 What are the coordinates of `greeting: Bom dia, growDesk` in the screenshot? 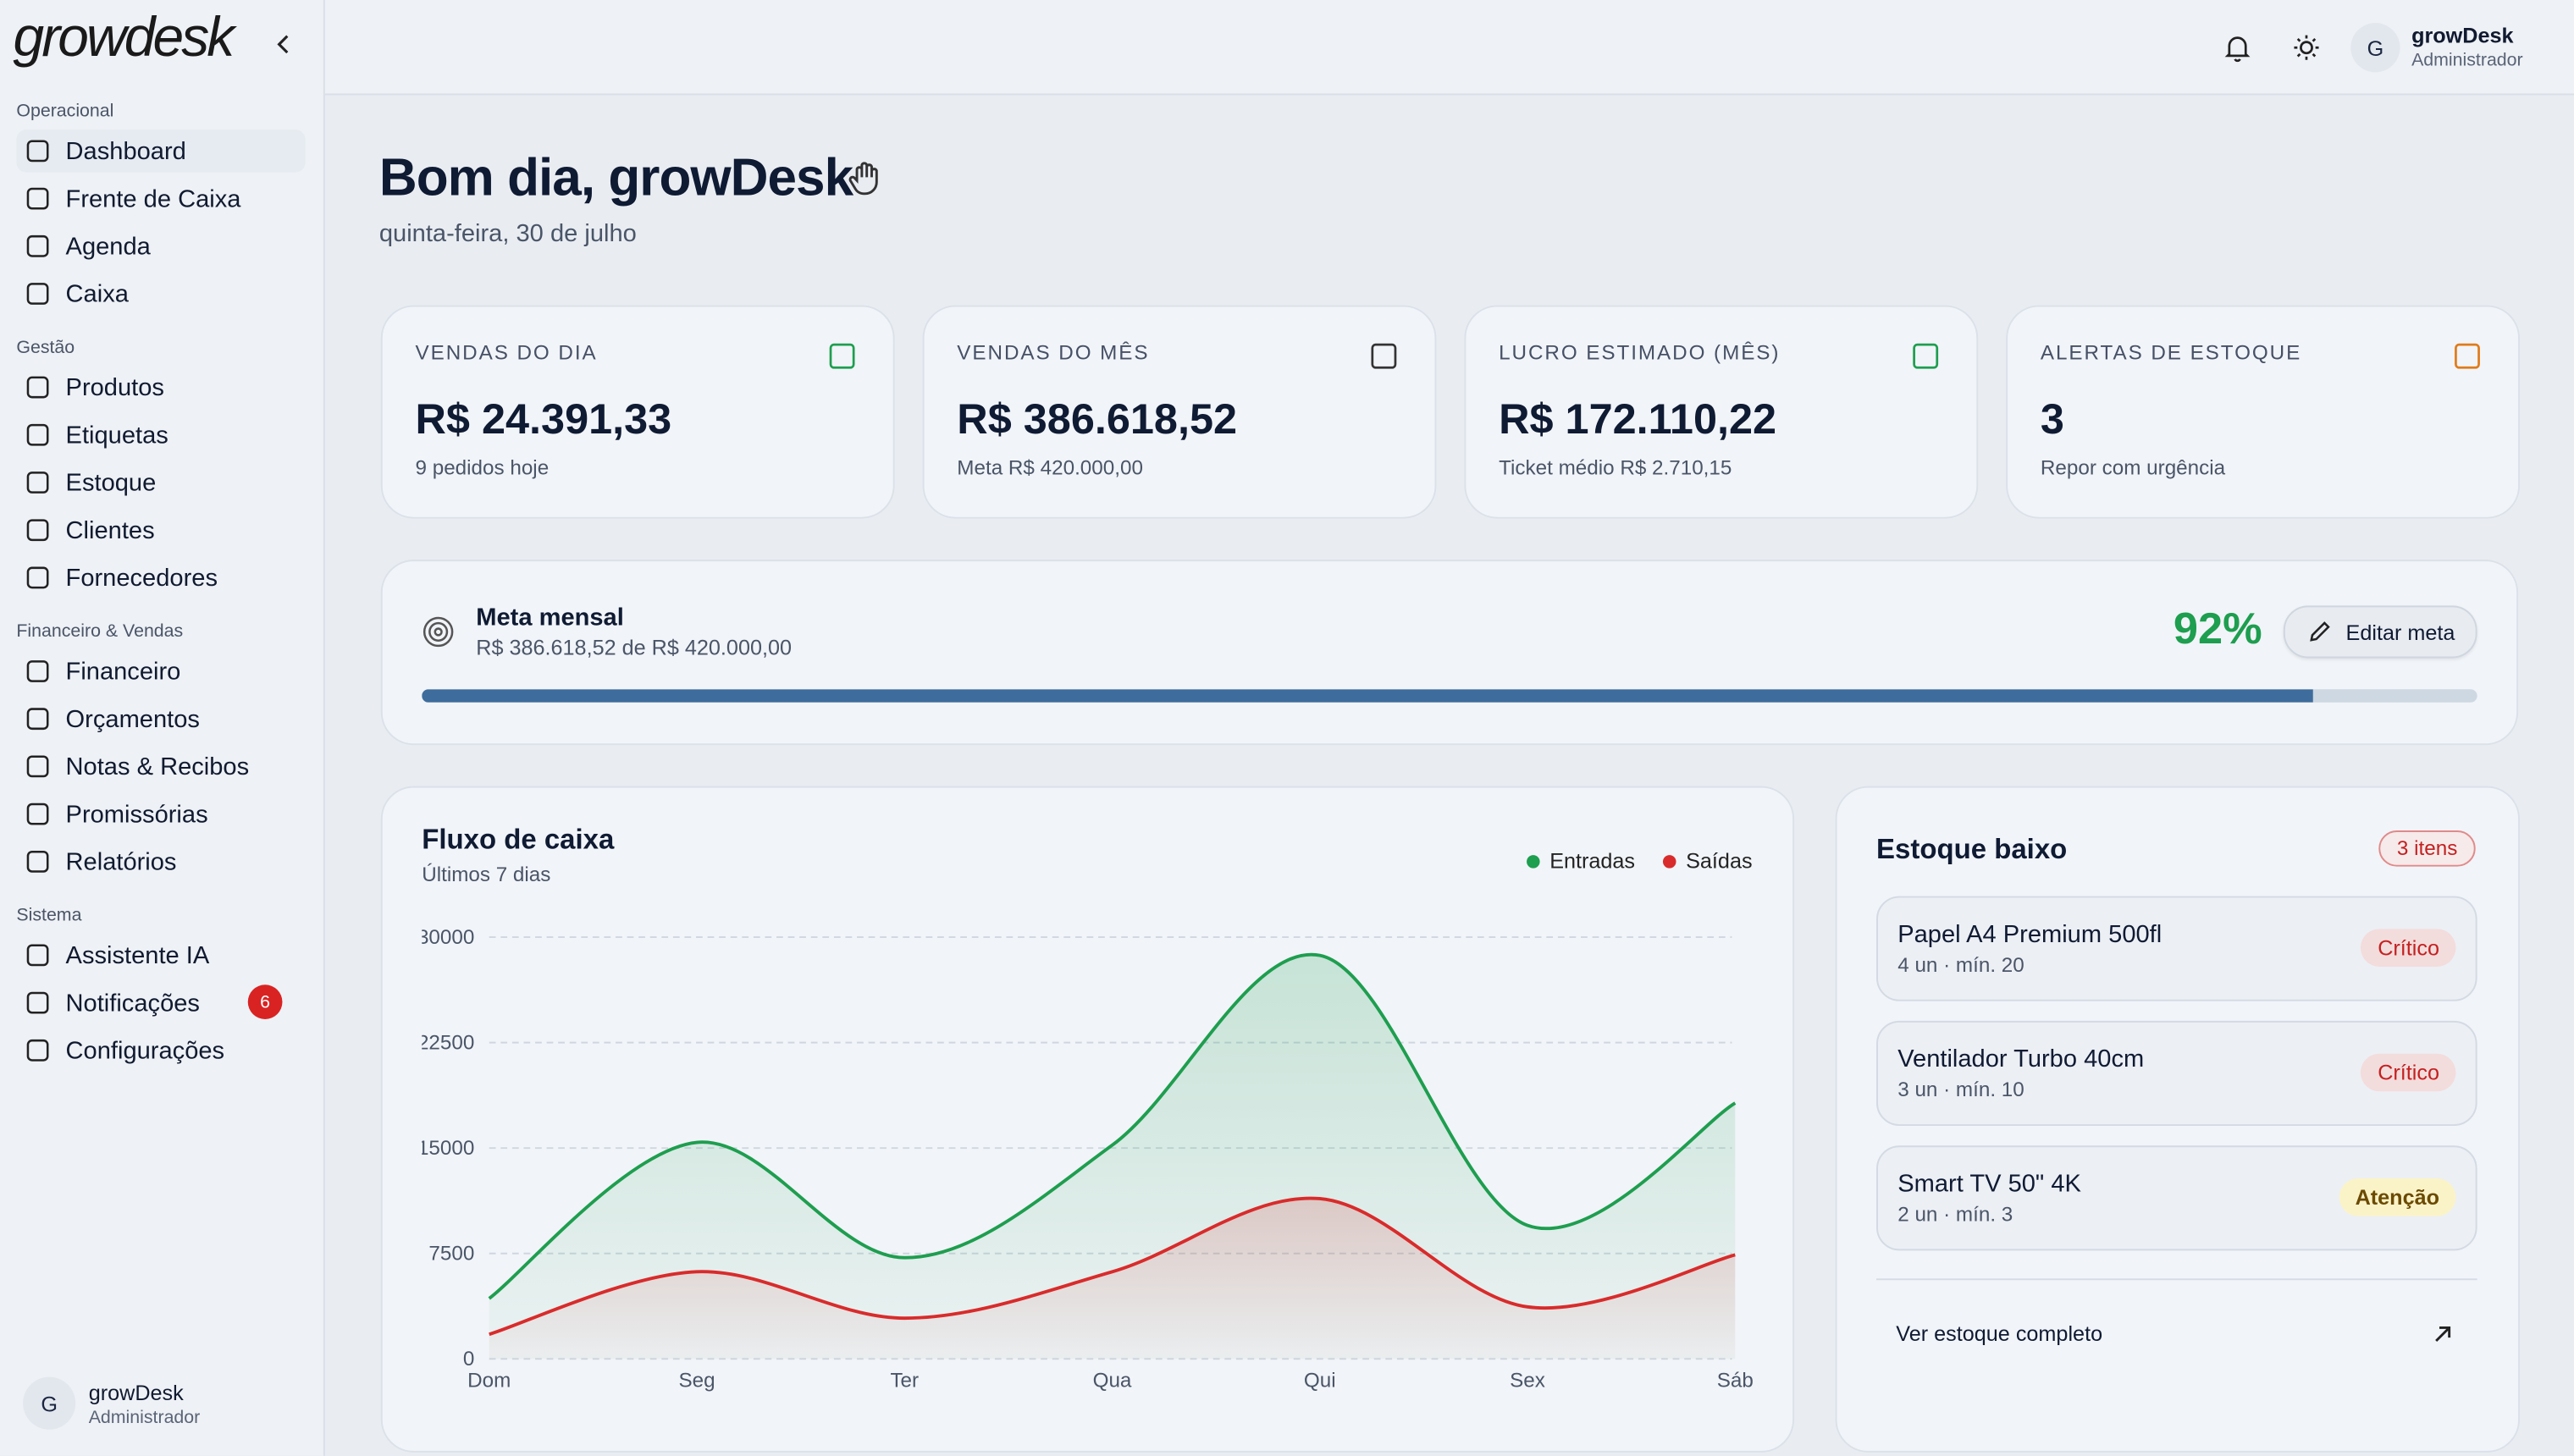 It's located at (615, 177).